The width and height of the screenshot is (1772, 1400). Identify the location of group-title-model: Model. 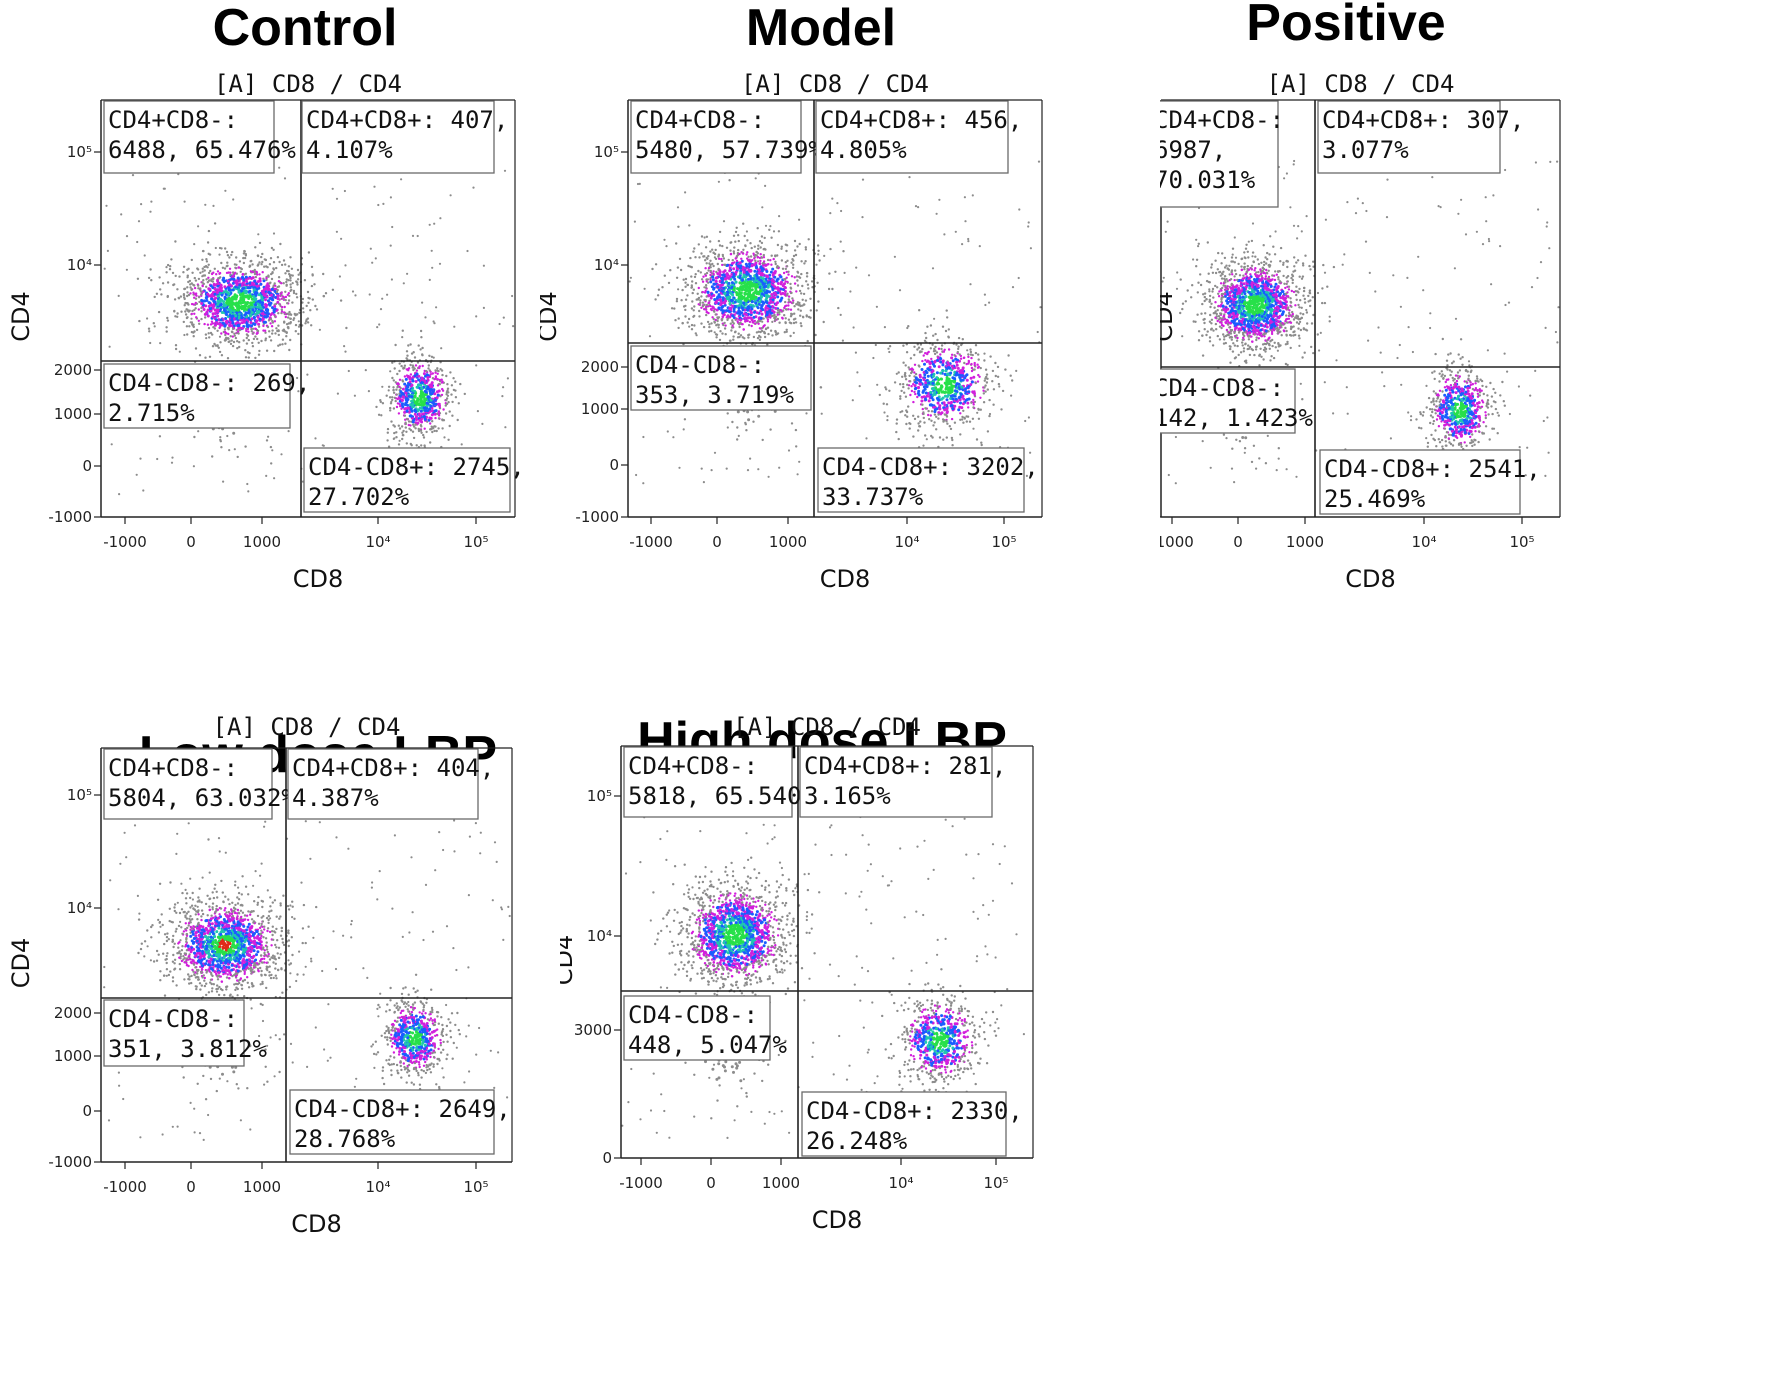
(821, 28).